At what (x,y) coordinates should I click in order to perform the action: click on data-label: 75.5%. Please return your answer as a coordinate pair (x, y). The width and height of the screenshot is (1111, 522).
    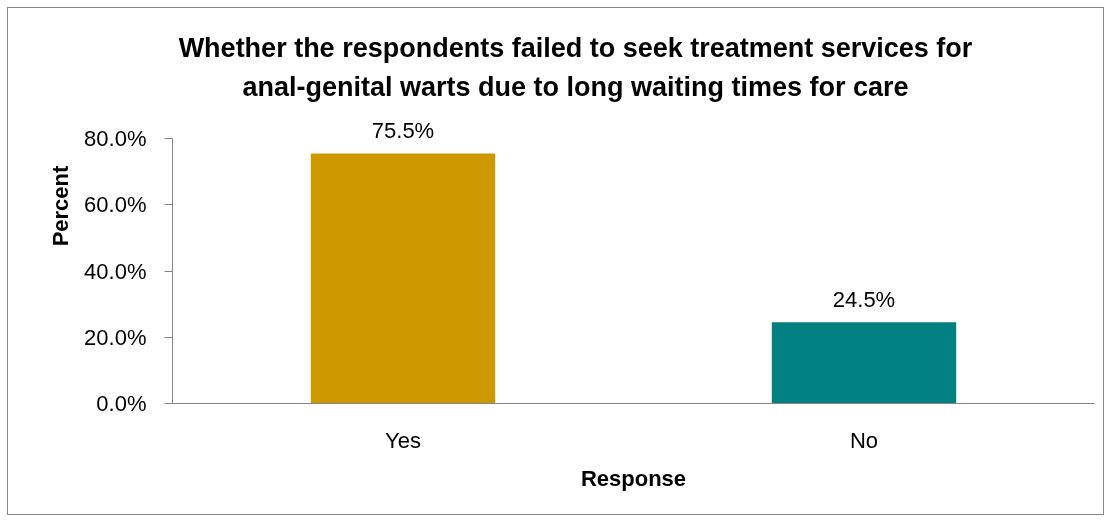
    Looking at the image, I should click on (403, 131).